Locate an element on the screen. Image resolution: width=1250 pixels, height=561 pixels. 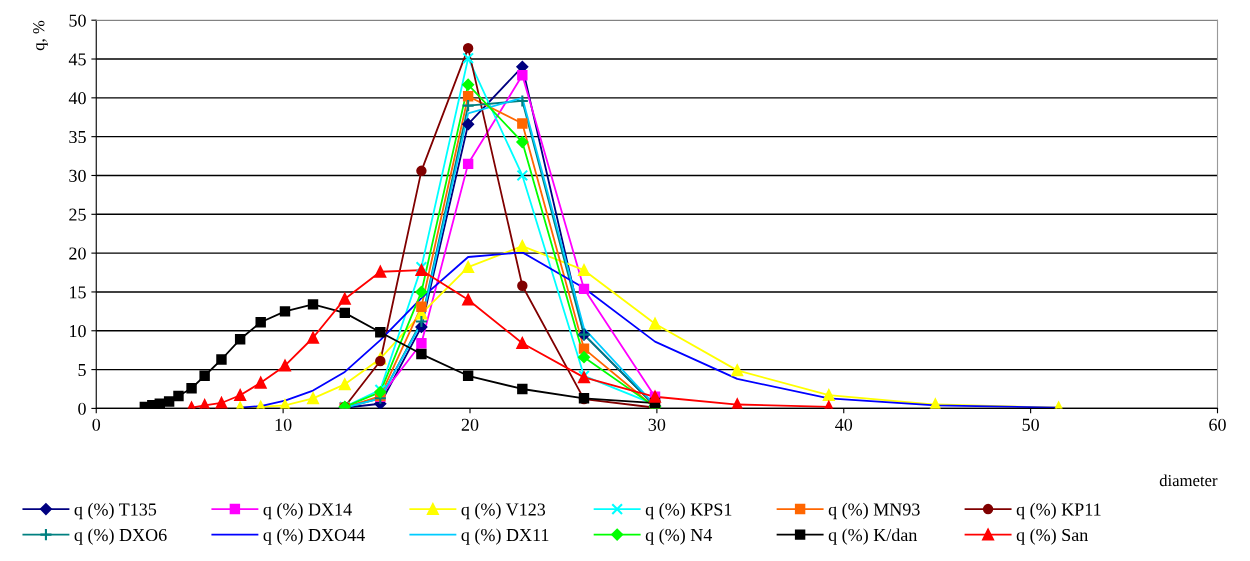
x-tick-label: 30 is located at coordinates (657, 424).